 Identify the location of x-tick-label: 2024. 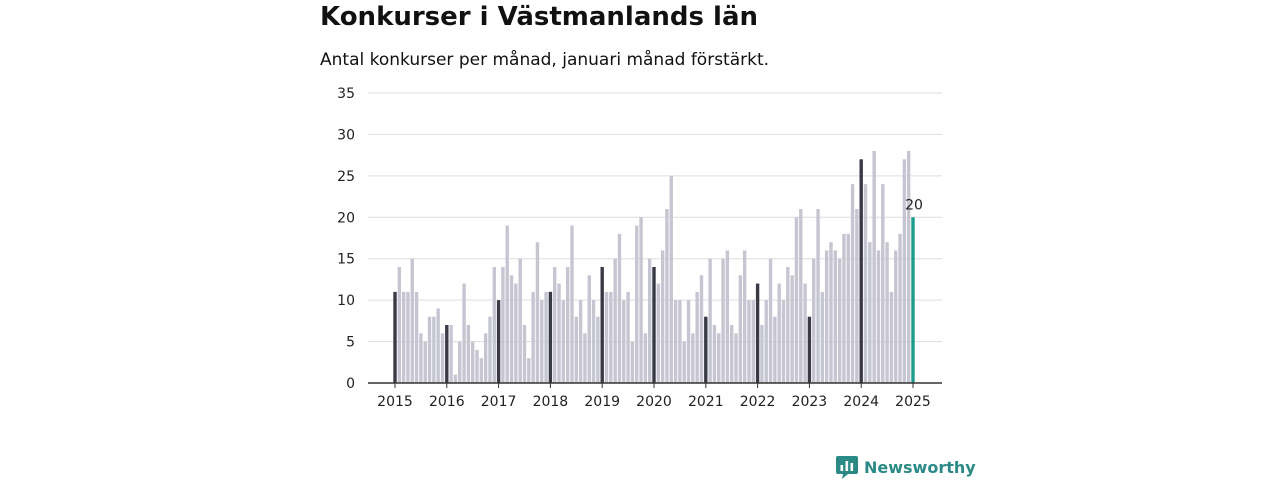
(861, 402).